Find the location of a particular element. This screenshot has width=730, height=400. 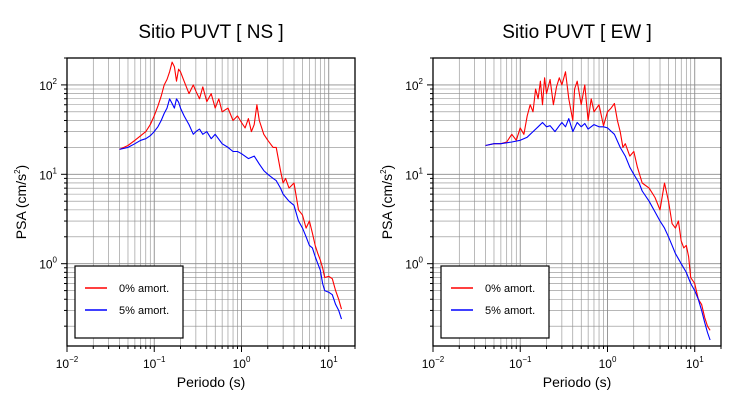

chart0-x-tick-label: 10¹ is located at coordinates (329, 363).